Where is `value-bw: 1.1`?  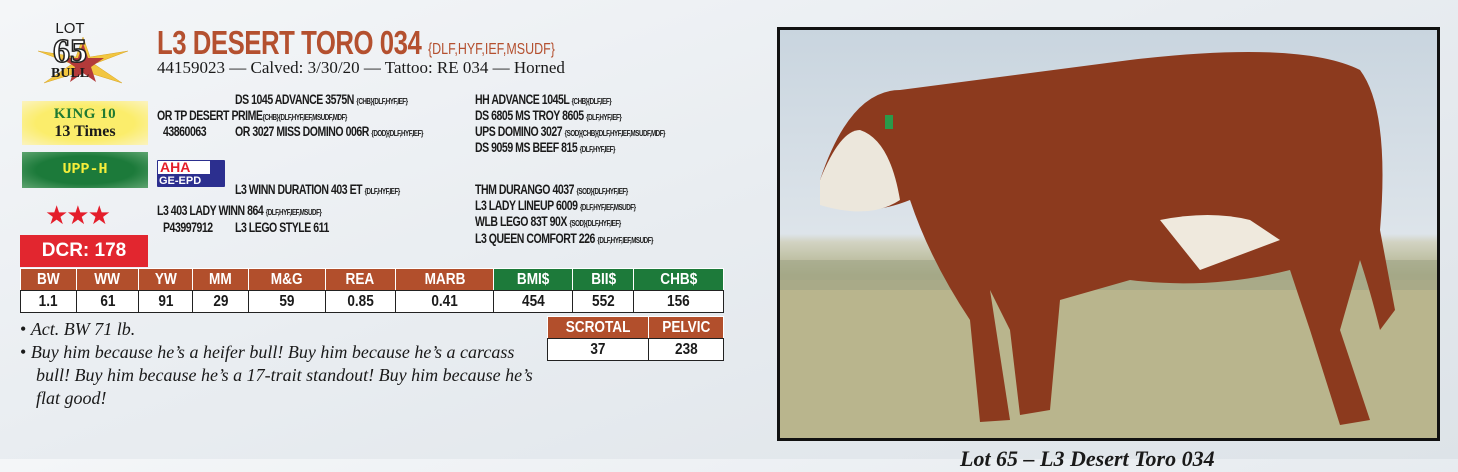
value-bw: 1.1 is located at coordinates (48, 301).